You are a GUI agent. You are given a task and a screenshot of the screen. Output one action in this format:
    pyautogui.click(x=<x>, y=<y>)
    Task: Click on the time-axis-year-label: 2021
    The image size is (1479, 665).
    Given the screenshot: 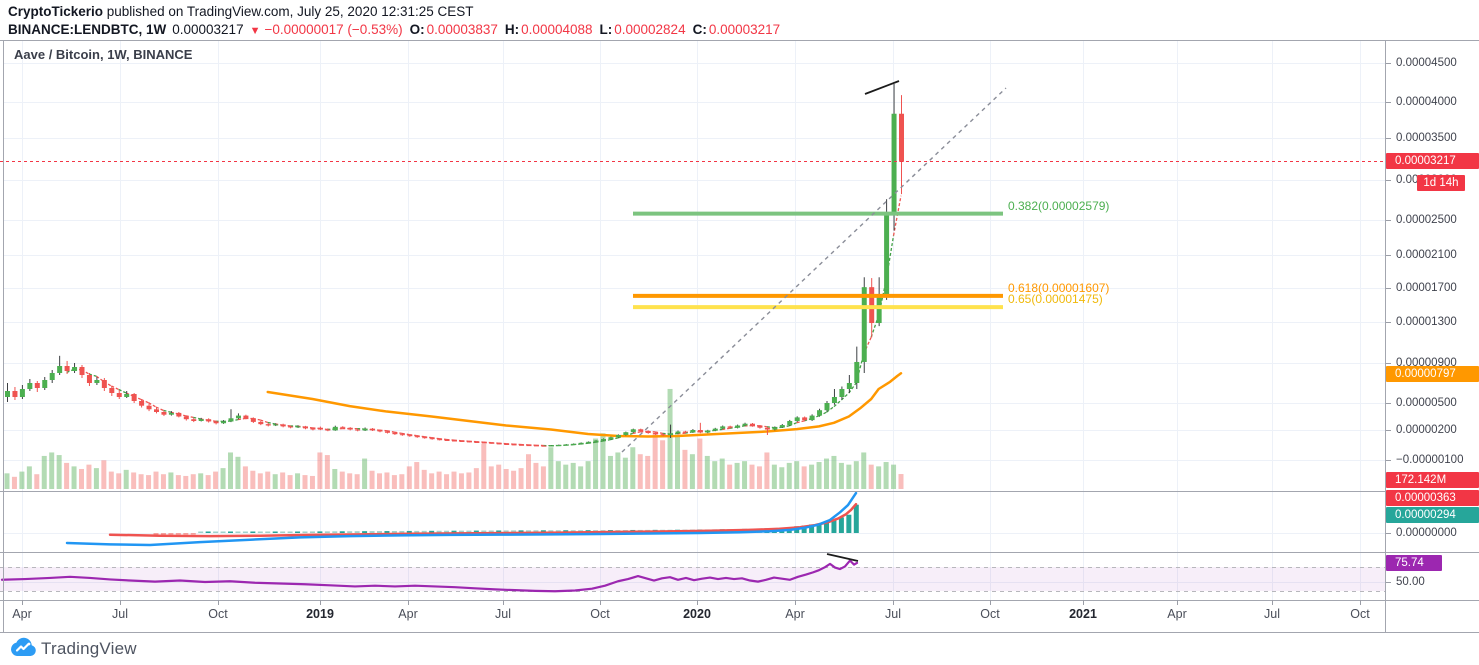 What is the action you would take?
    pyautogui.click(x=1083, y=614)
    